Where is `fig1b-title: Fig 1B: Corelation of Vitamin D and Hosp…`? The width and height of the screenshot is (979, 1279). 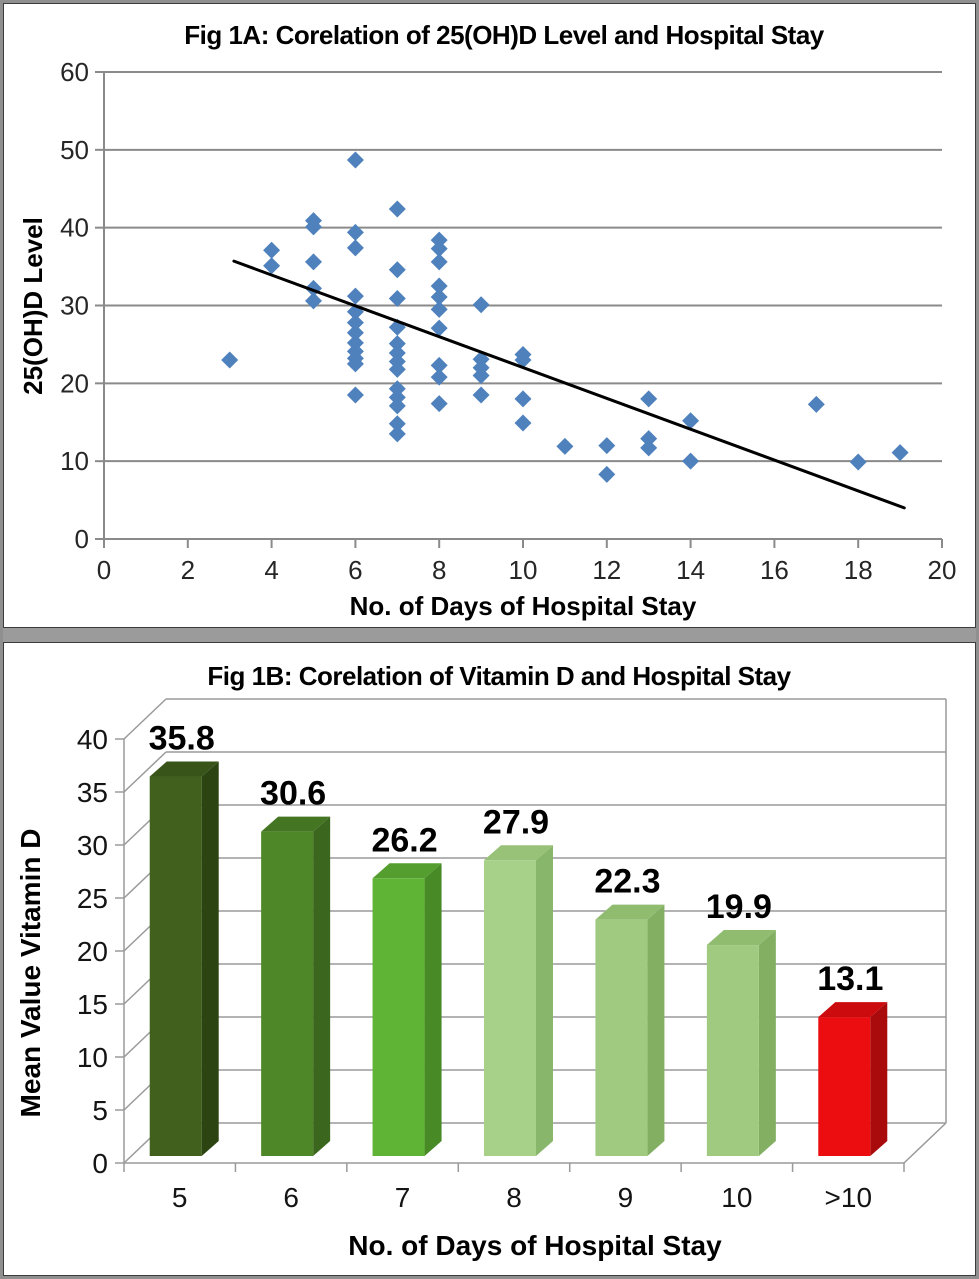 fig1b-title: Fig 1B: Corelation of Vitamin D and Hosp… is located at coordinates (499, 676).